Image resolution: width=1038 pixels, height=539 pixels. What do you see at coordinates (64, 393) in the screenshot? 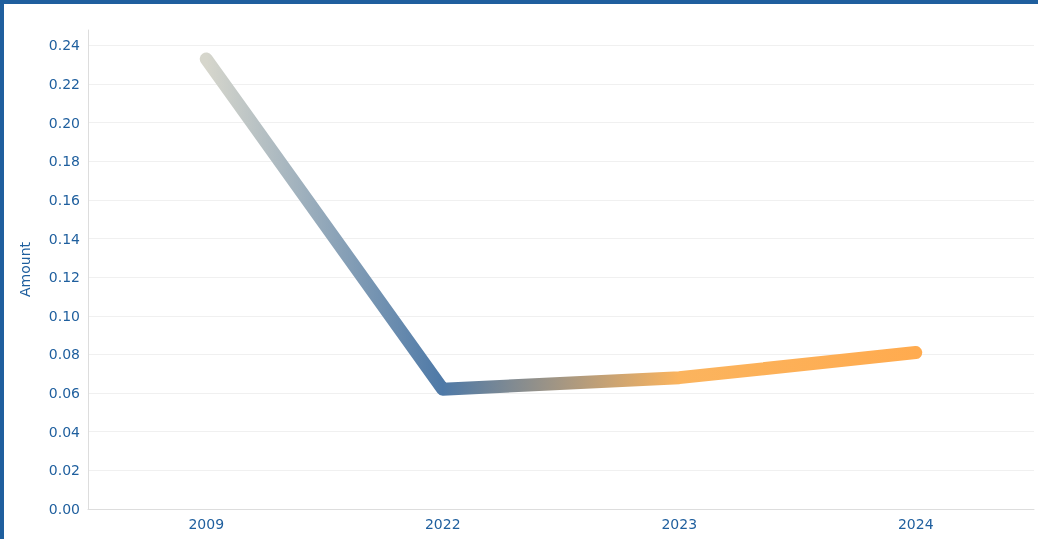
I see `y-tick-label: 0.06` at bounding box center [64, 393].